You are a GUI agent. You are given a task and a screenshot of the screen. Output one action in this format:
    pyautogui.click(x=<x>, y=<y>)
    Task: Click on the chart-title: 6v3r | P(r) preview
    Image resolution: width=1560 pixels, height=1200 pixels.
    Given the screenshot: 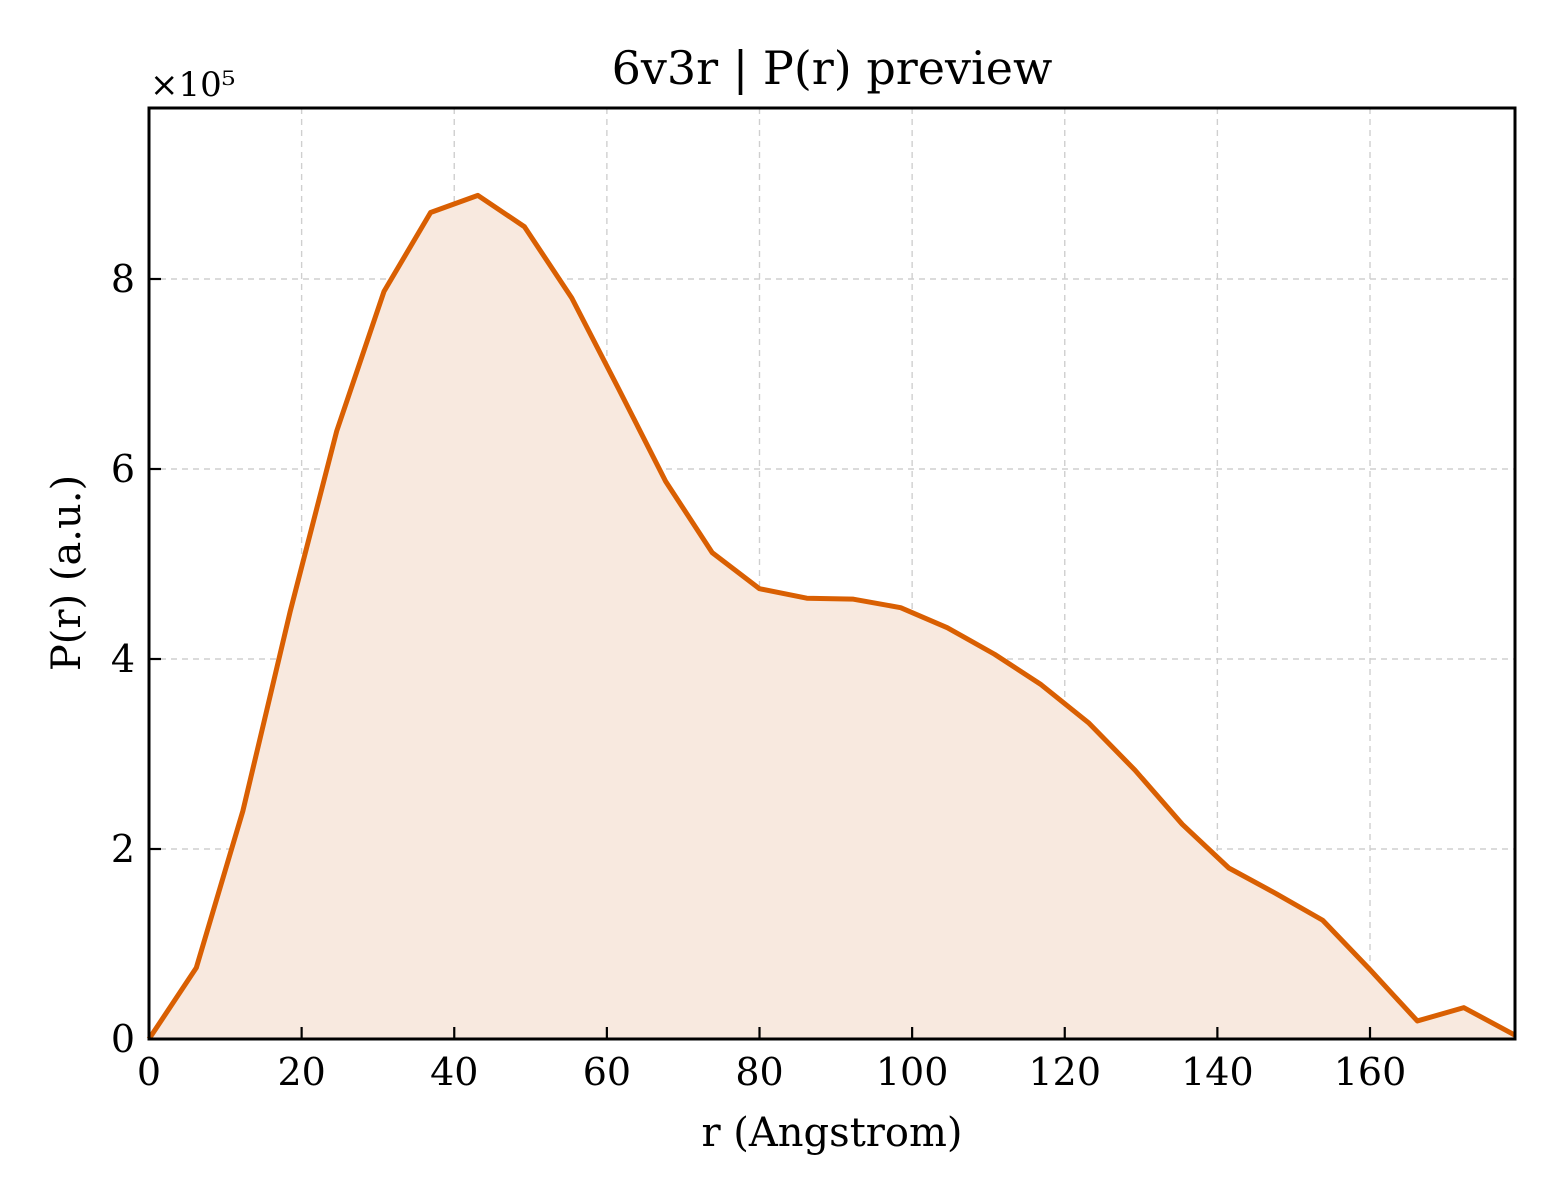 What is the action you would take?
    pyautogui.click(x=832, y=68)
    